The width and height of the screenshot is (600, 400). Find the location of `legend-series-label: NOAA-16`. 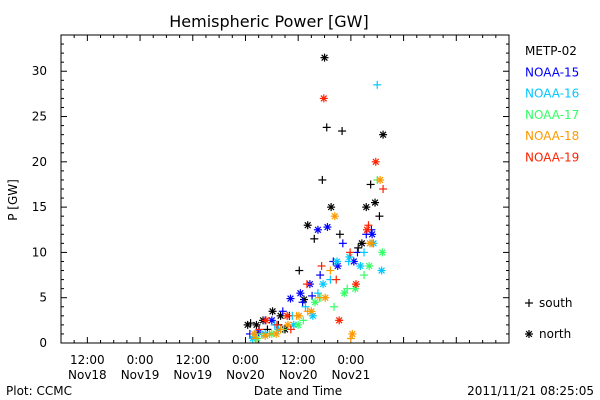

legend-series-label: NOAA-16 is located at coordinates (552, 94).